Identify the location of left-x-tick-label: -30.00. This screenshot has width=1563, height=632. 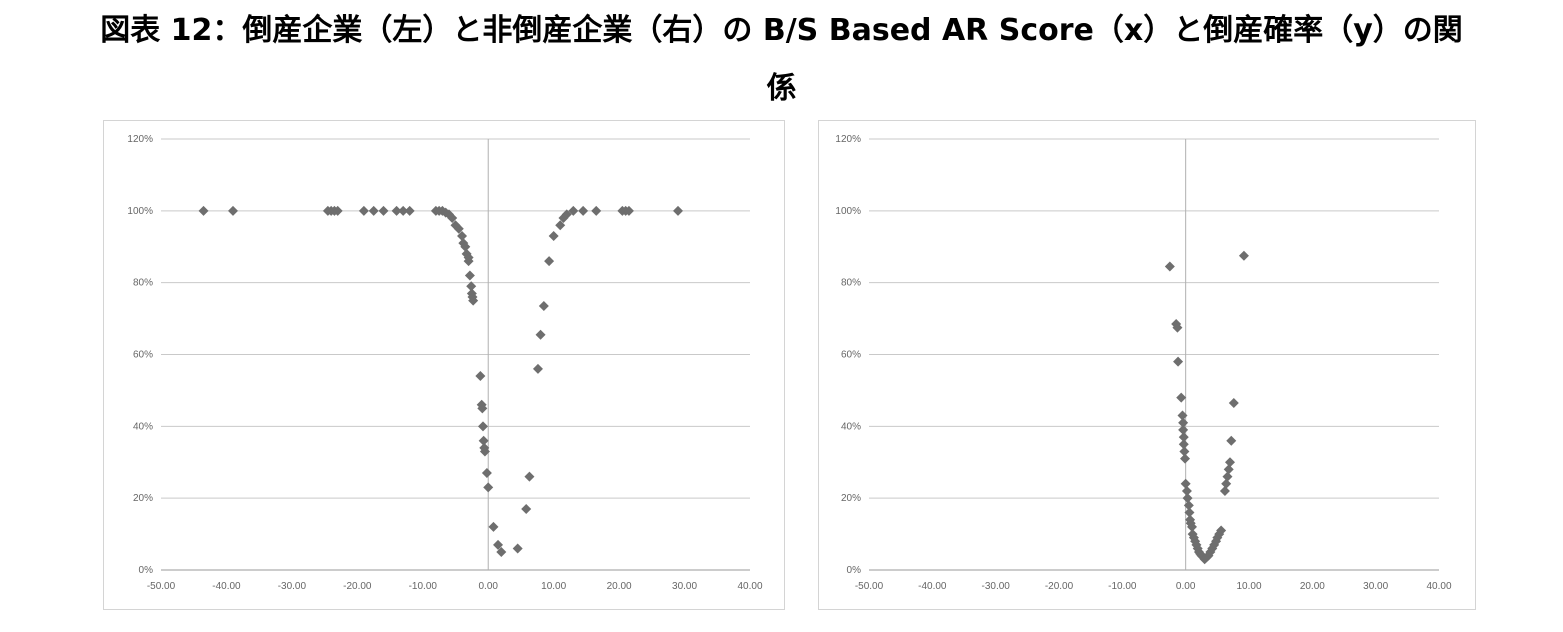
(292, 586).